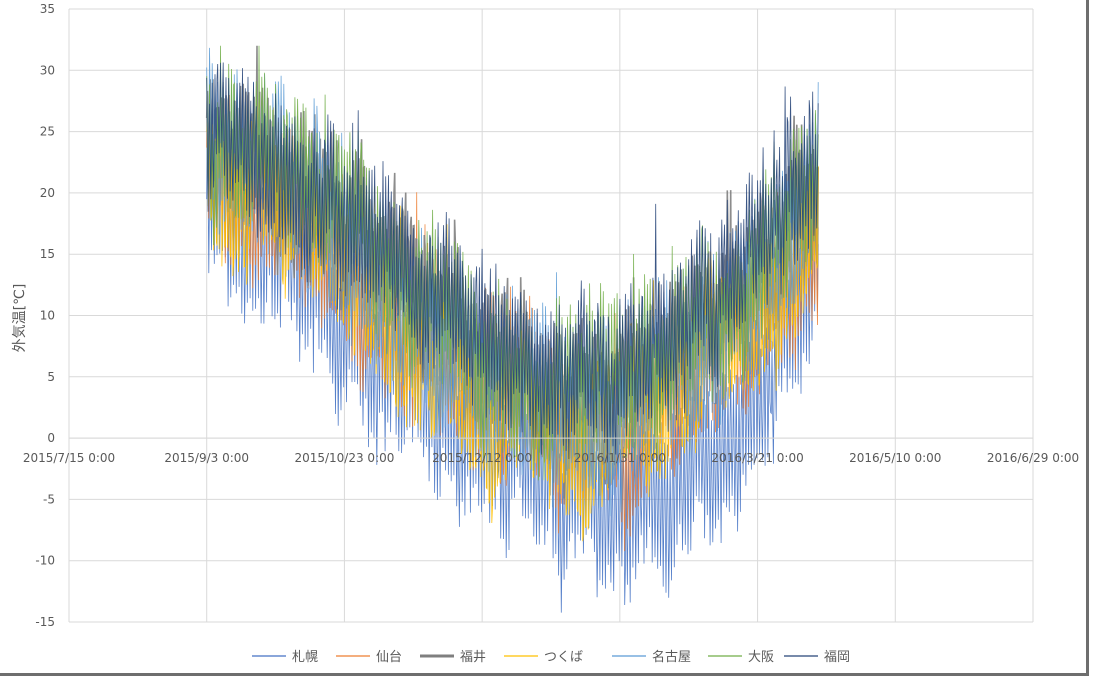  What do you see at coordinates (389, 657) in the screenshot?
I see `legend-label: 仙台` at bounding box center [389, 657].